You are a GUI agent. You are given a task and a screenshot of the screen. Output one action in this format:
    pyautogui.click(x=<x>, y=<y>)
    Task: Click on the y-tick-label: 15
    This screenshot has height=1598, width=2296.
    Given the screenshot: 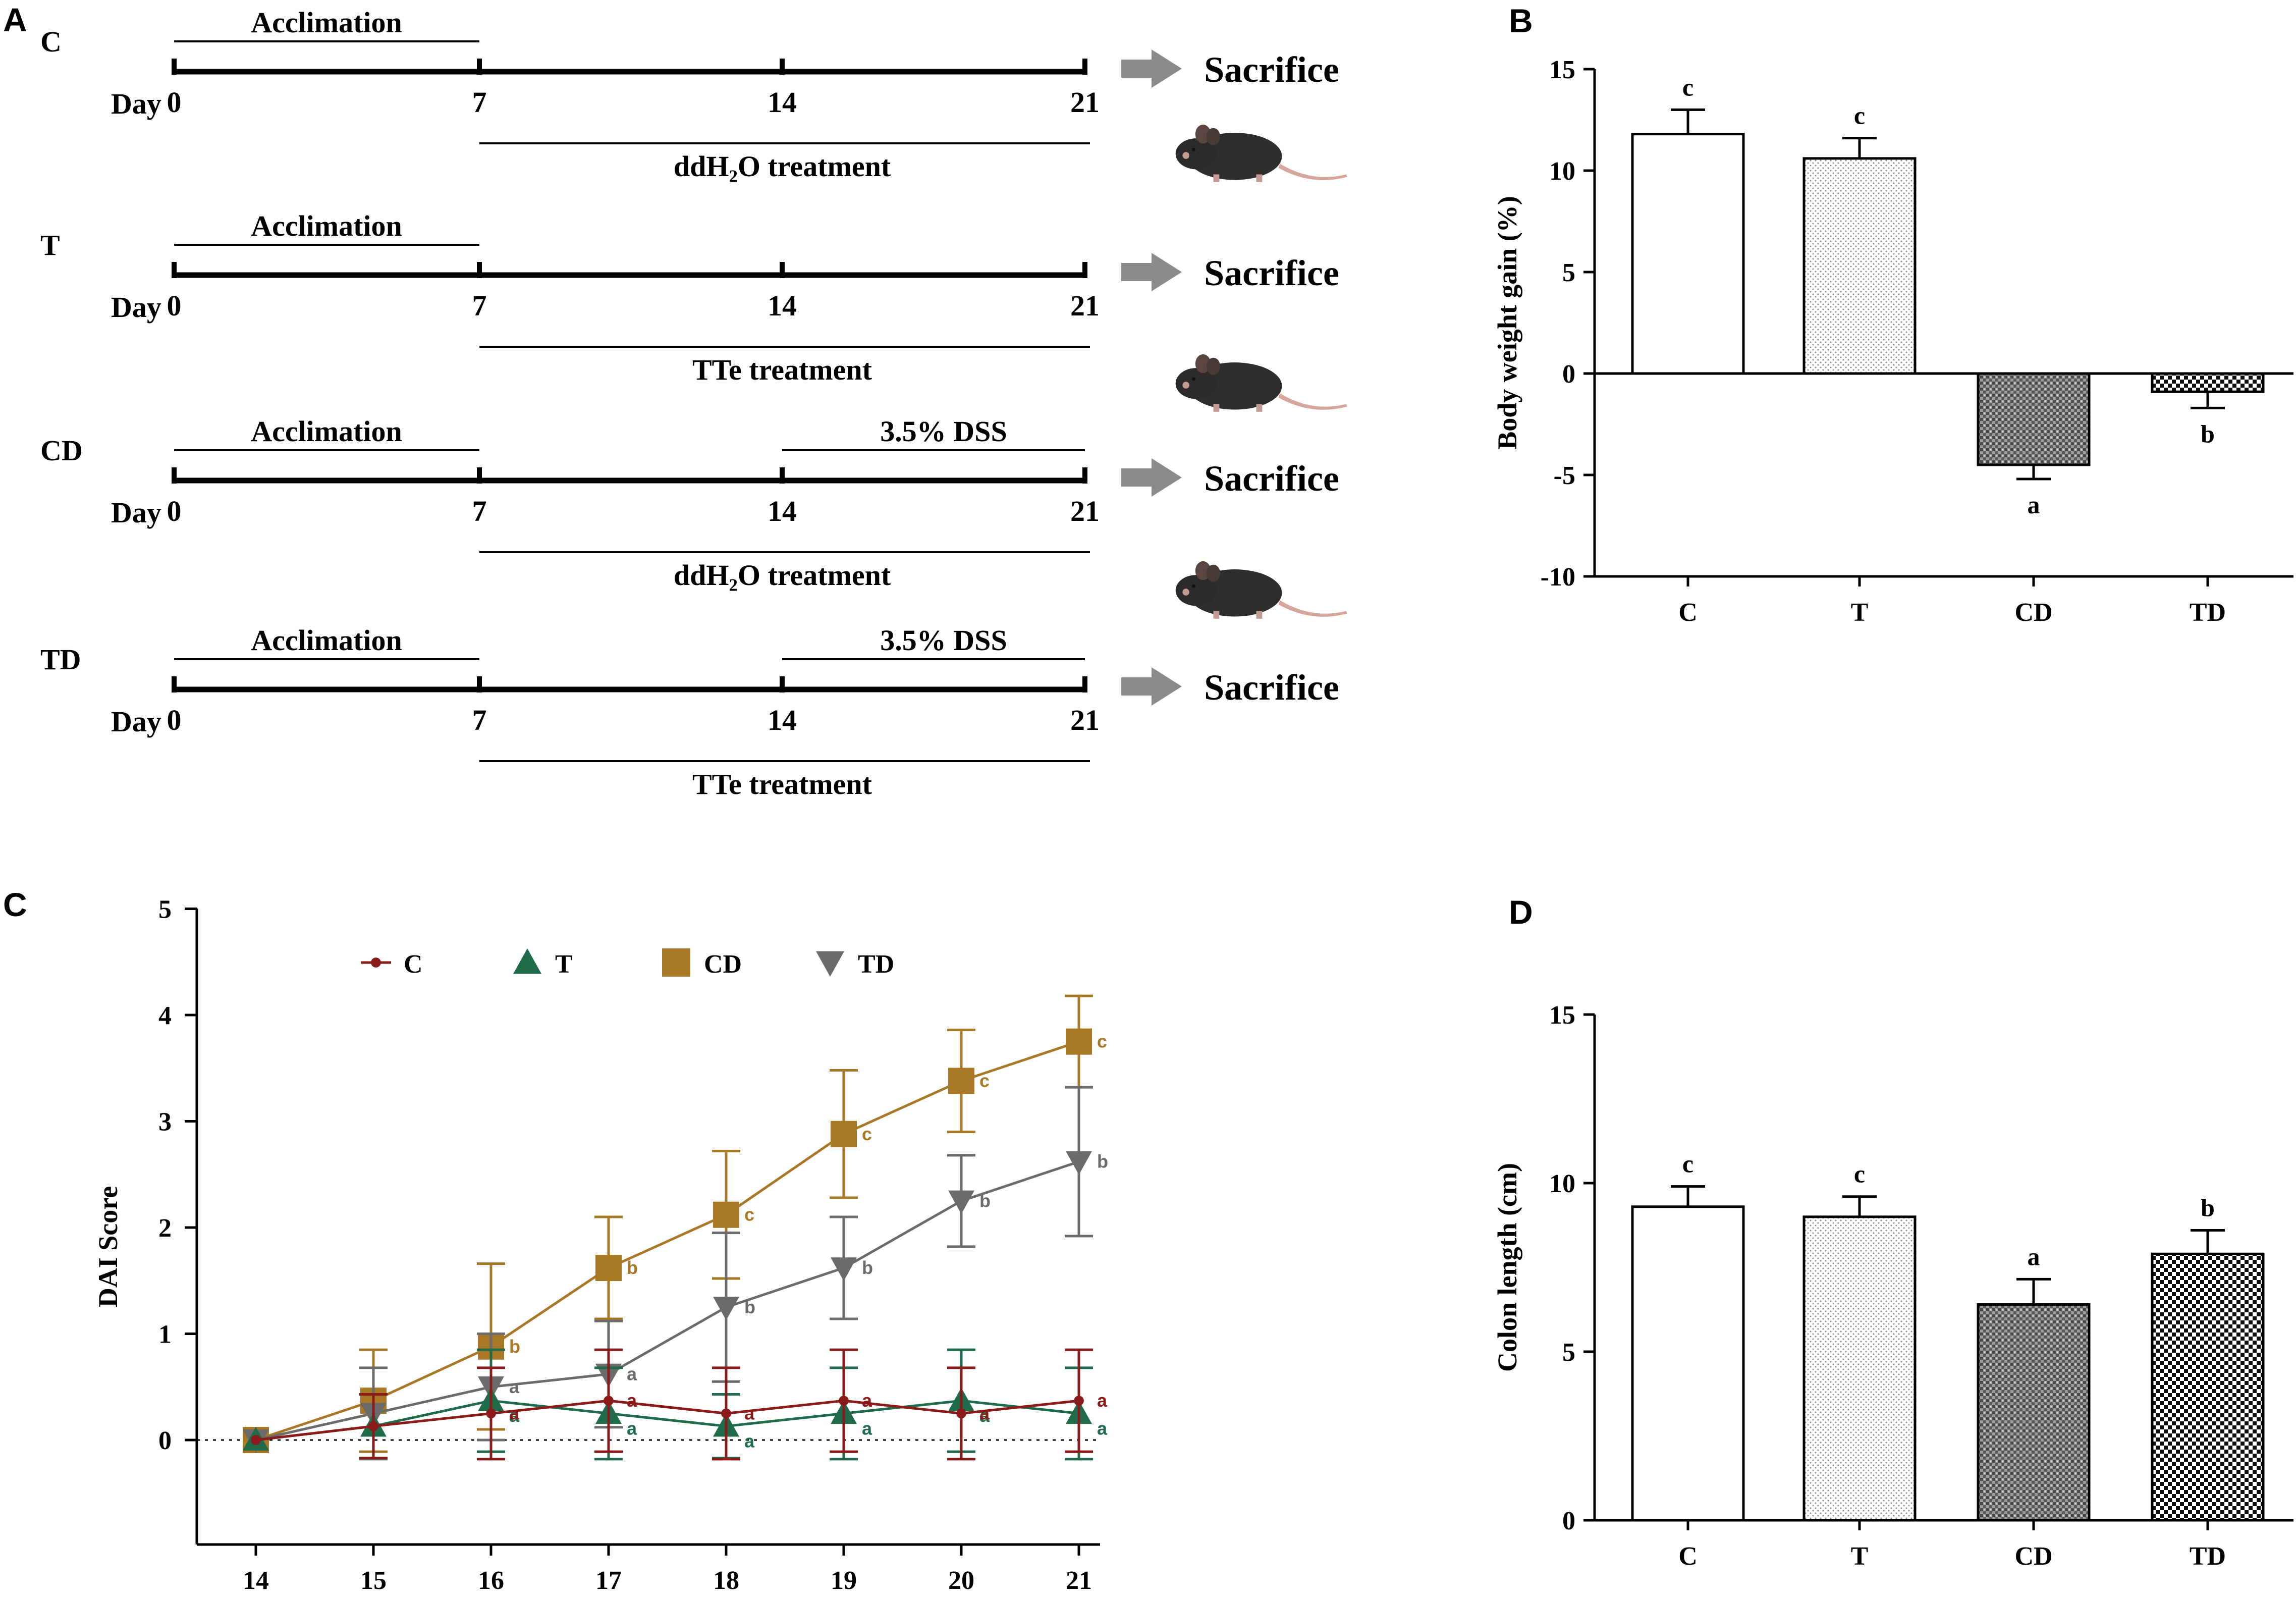 What is the action you would take?
    pyautogui.click(x=1562, y=70)
    